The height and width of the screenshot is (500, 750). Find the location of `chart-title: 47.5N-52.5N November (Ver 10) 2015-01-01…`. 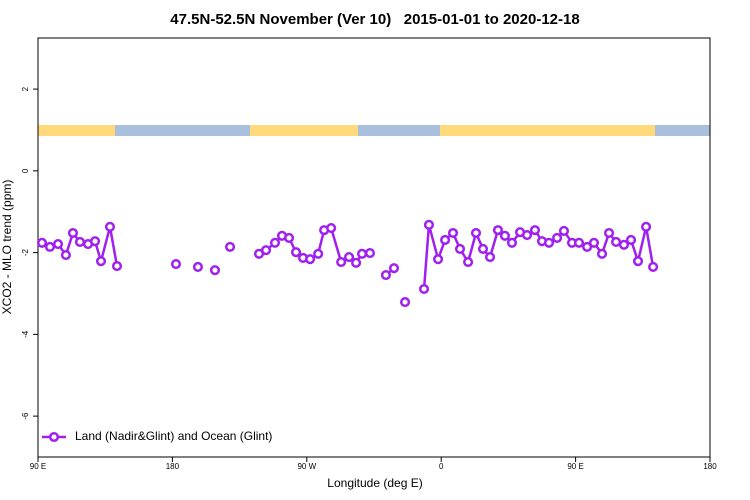

chart-title: 47.5N-52.5N November (Ver 10) 2015-01-01… is located at coordinates (374, 19).